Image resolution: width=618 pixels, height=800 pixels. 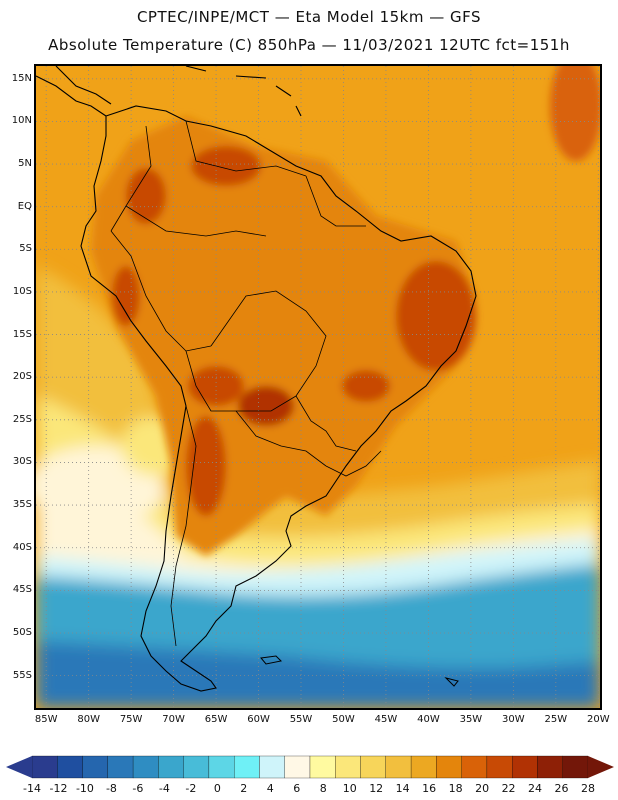 What do you see at coordinates (513, 719) in the screenshot?
I see `longitude-label: 30W` at bounding box center [513, 719].